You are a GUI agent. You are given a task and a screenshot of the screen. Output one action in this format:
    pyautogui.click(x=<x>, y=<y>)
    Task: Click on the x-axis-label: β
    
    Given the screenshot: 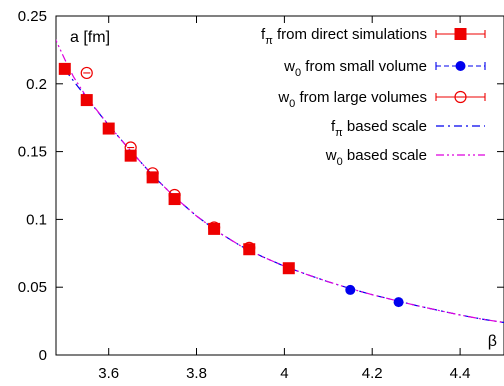 What is the action you would take?
    pyautogui.click(x=492, y=341)
    